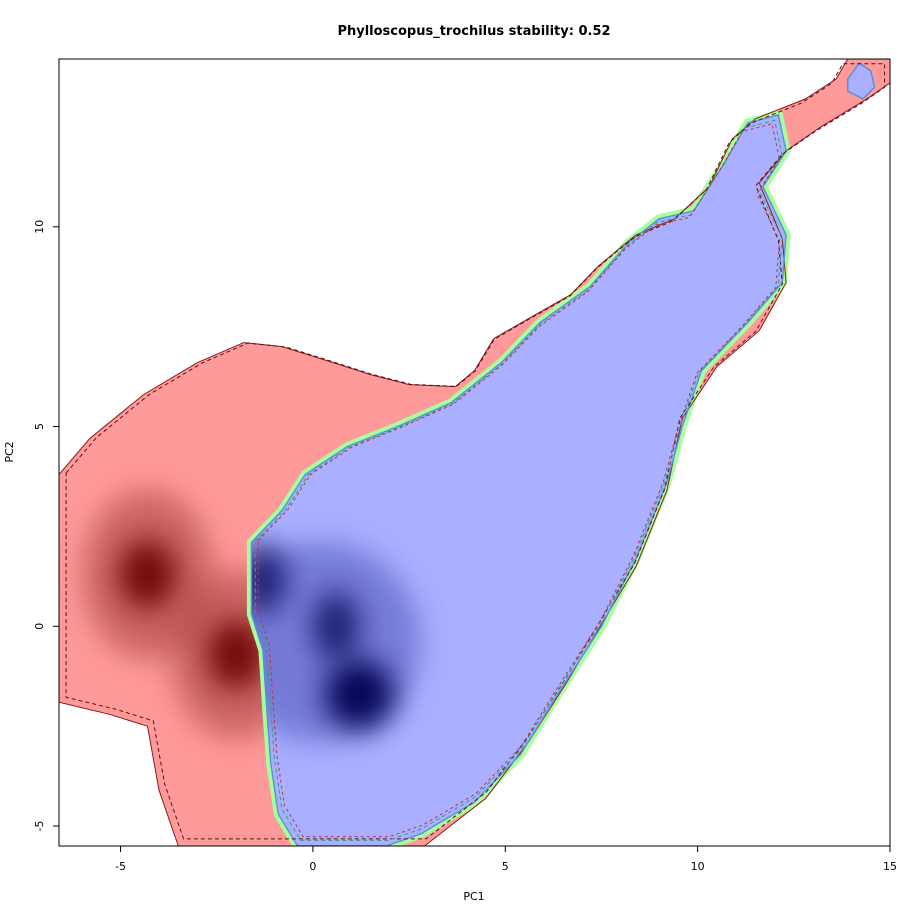  What do you see at coordinates (120, 866) in the screenshot?
I see `x-tick-label: -5` at bounding box center [120, 866].